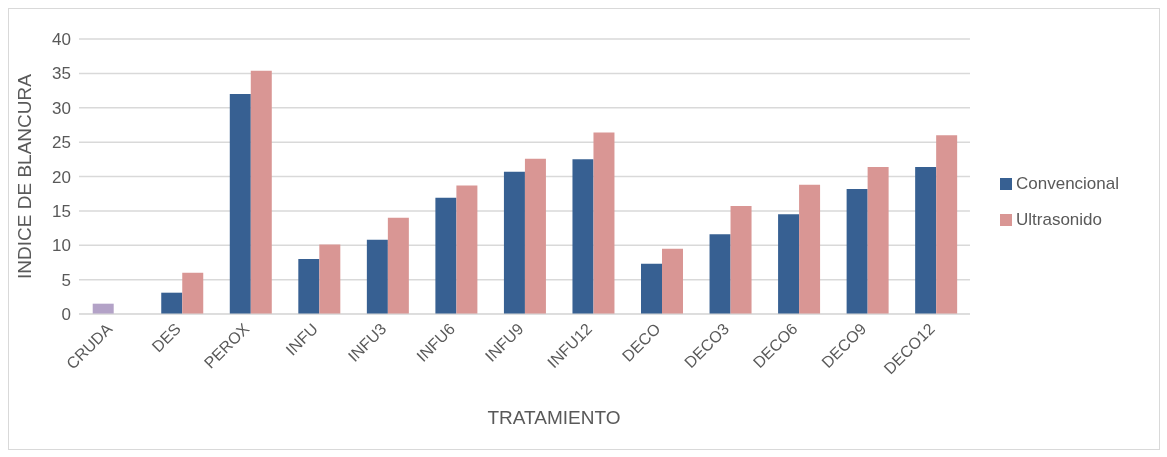  What do you see at coordinates (1067, 183) in the screenshot?
I see `legend-label: Convencional` at bounding box center [1067, 183].